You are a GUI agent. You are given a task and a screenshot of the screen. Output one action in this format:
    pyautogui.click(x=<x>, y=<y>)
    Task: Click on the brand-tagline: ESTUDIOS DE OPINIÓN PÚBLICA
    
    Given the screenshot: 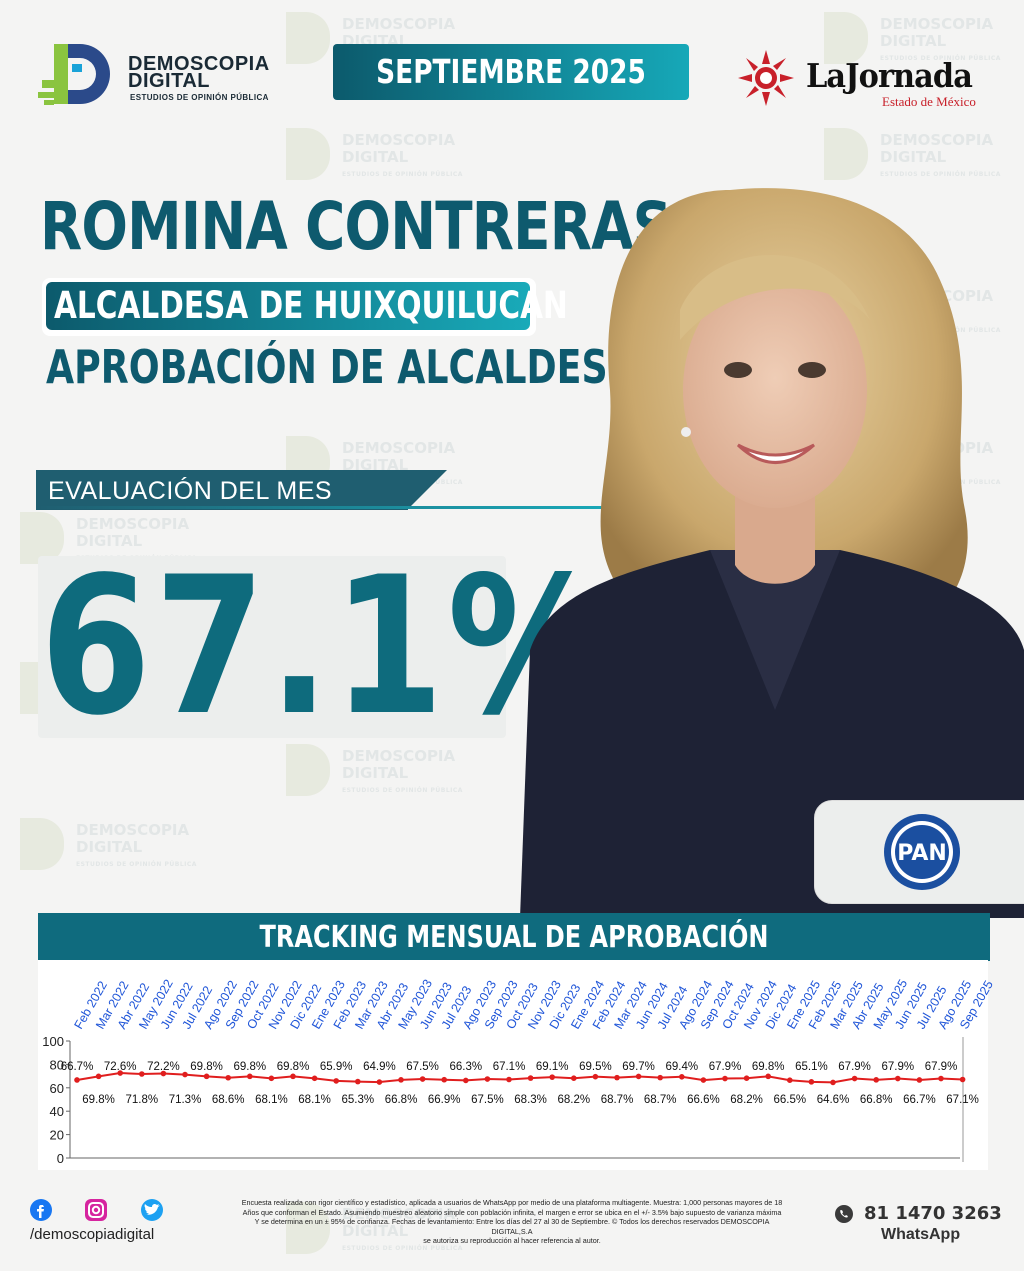 What is the action you would take?
    pyautogui.click(x=199, y=97)
    